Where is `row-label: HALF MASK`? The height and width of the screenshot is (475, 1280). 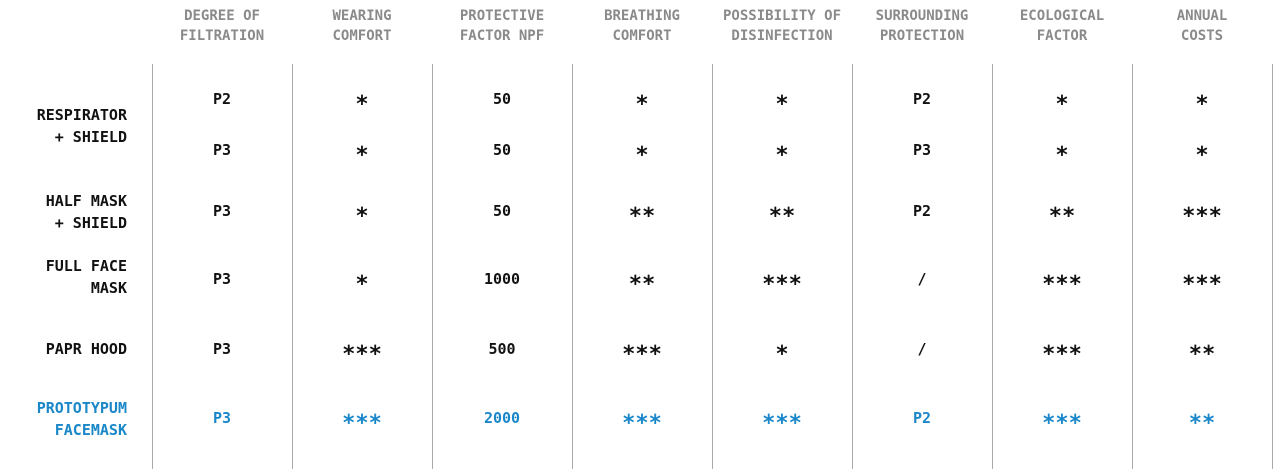
row-label: HALF MASK is located at coordinates (86, 201).